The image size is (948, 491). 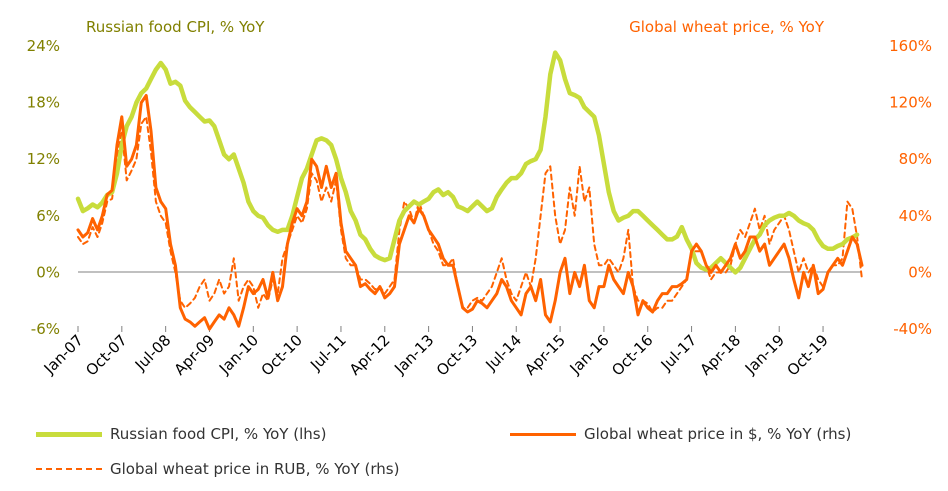 I want to click on x-tick-label: Jul-14, so click(x=504, y=353).